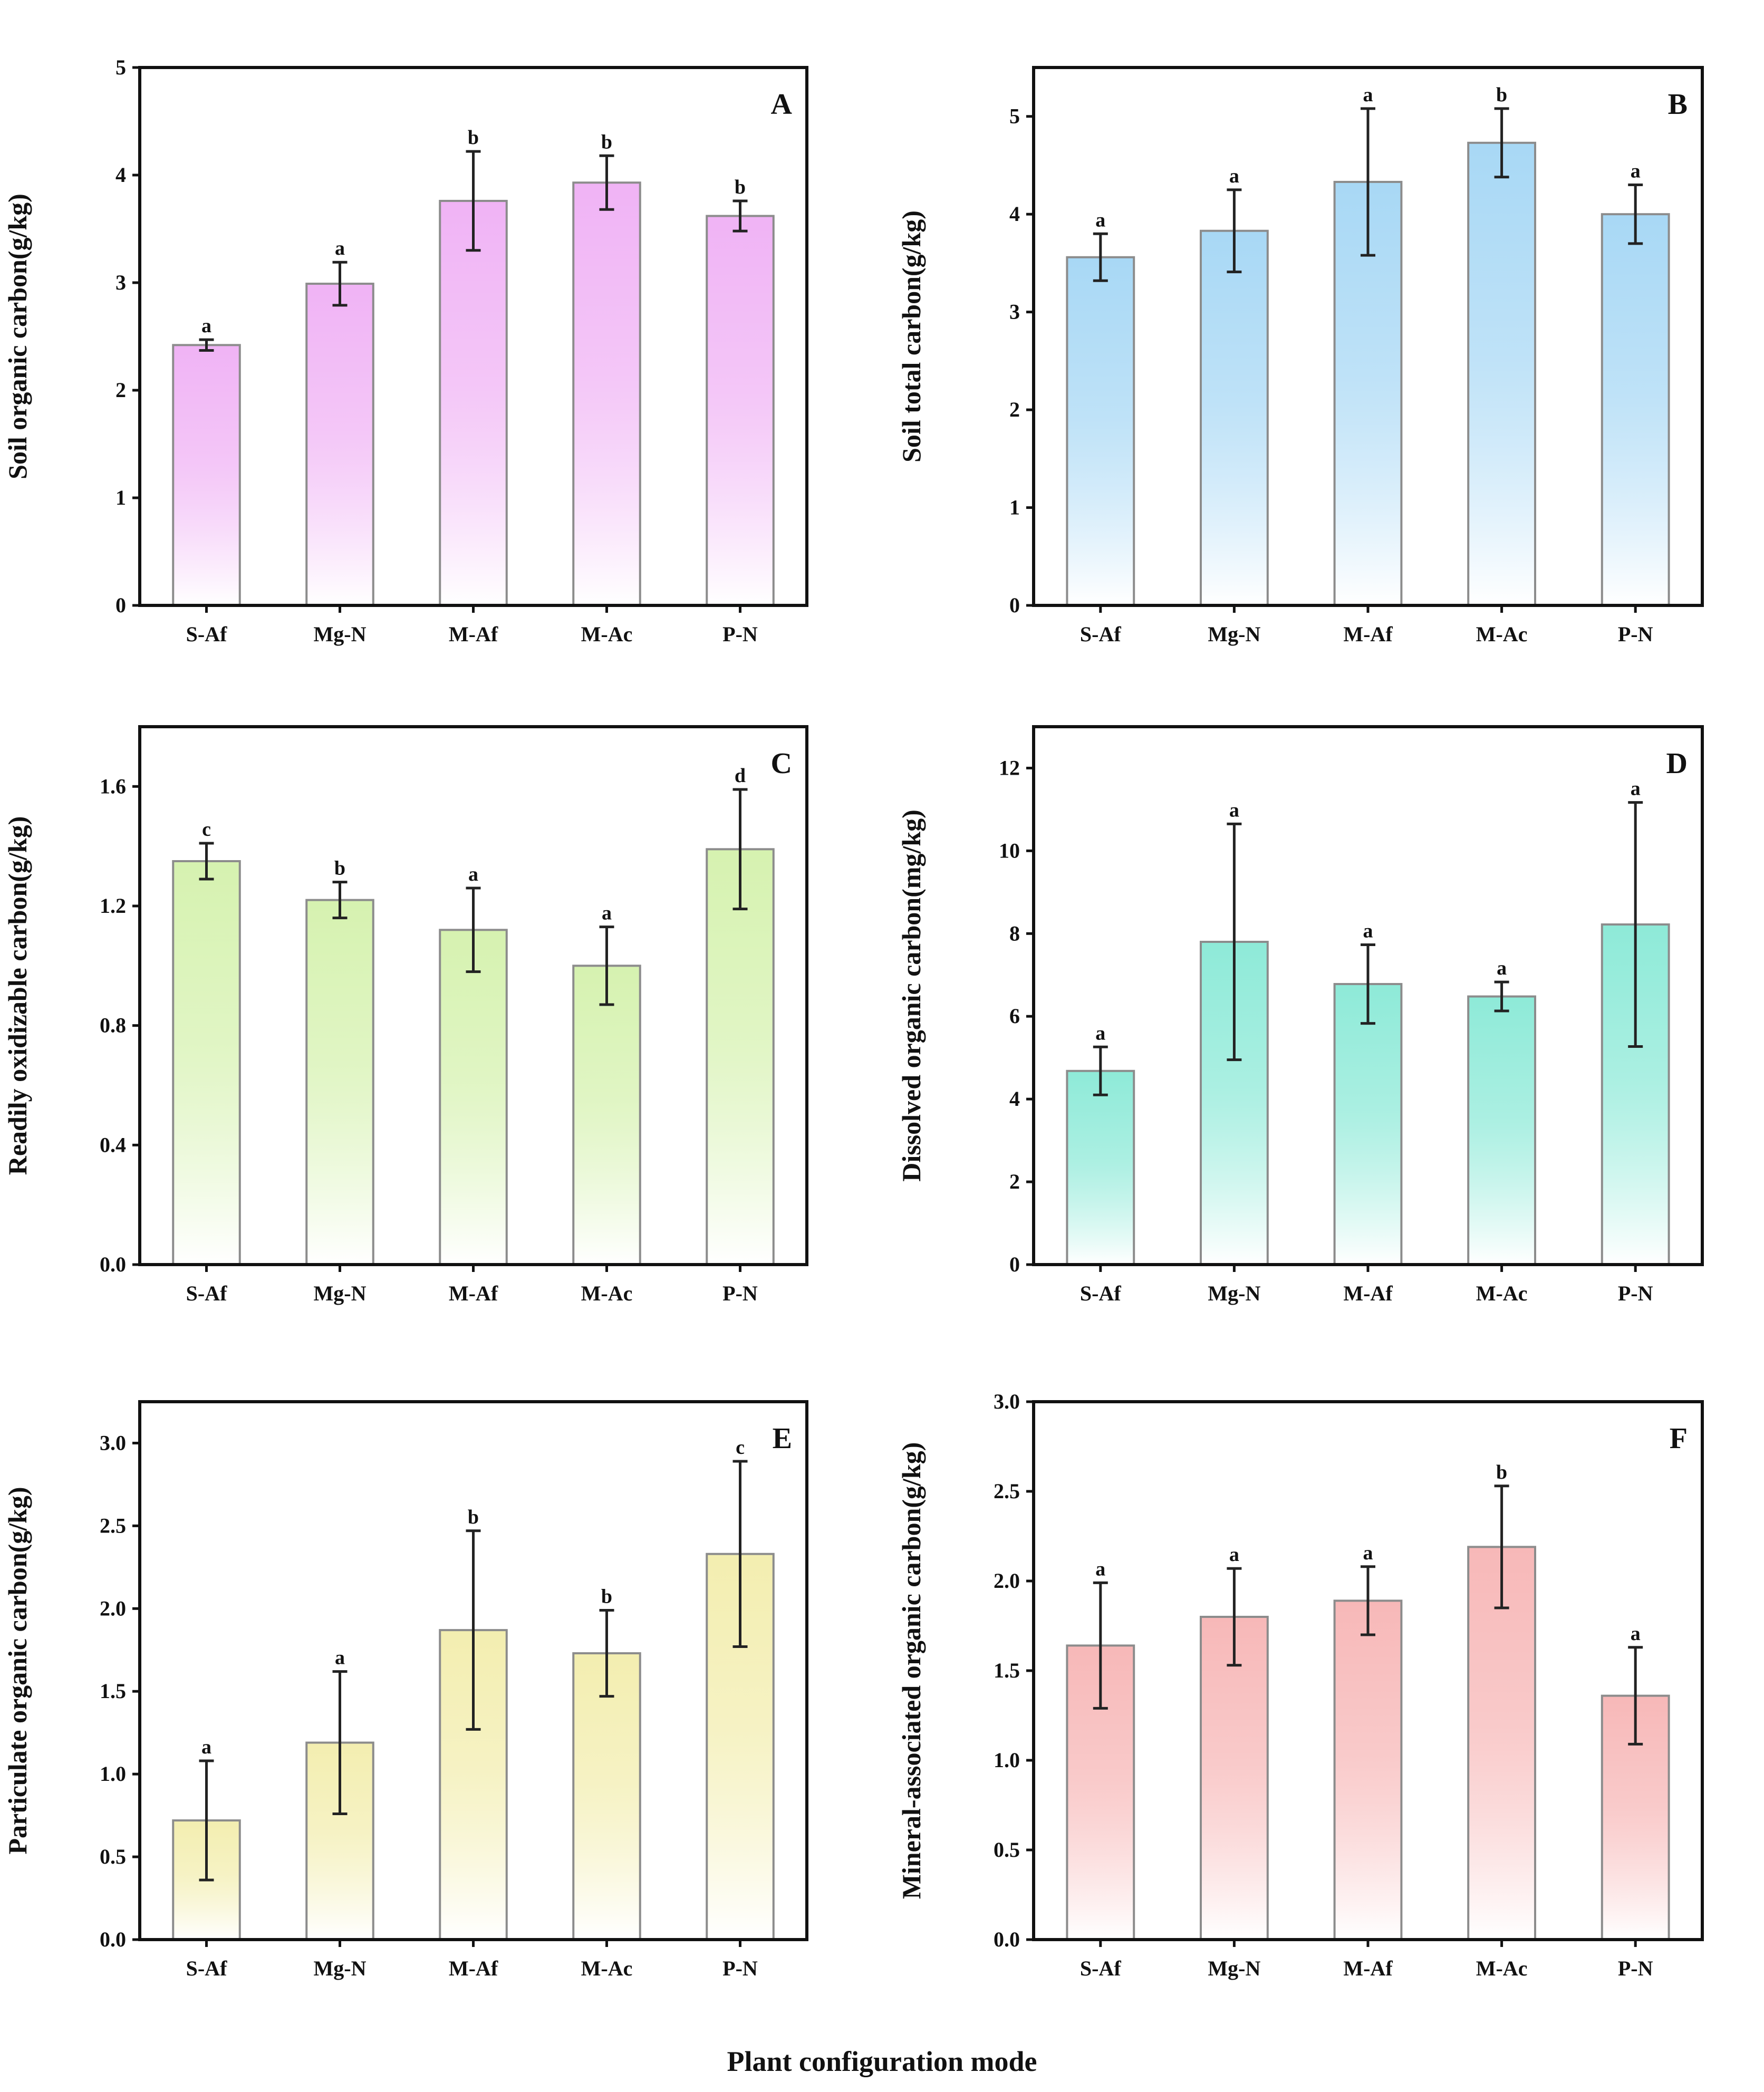  I want to click on y-axis-label-b: Soil total carbon(g/kg), so click(912, 336).